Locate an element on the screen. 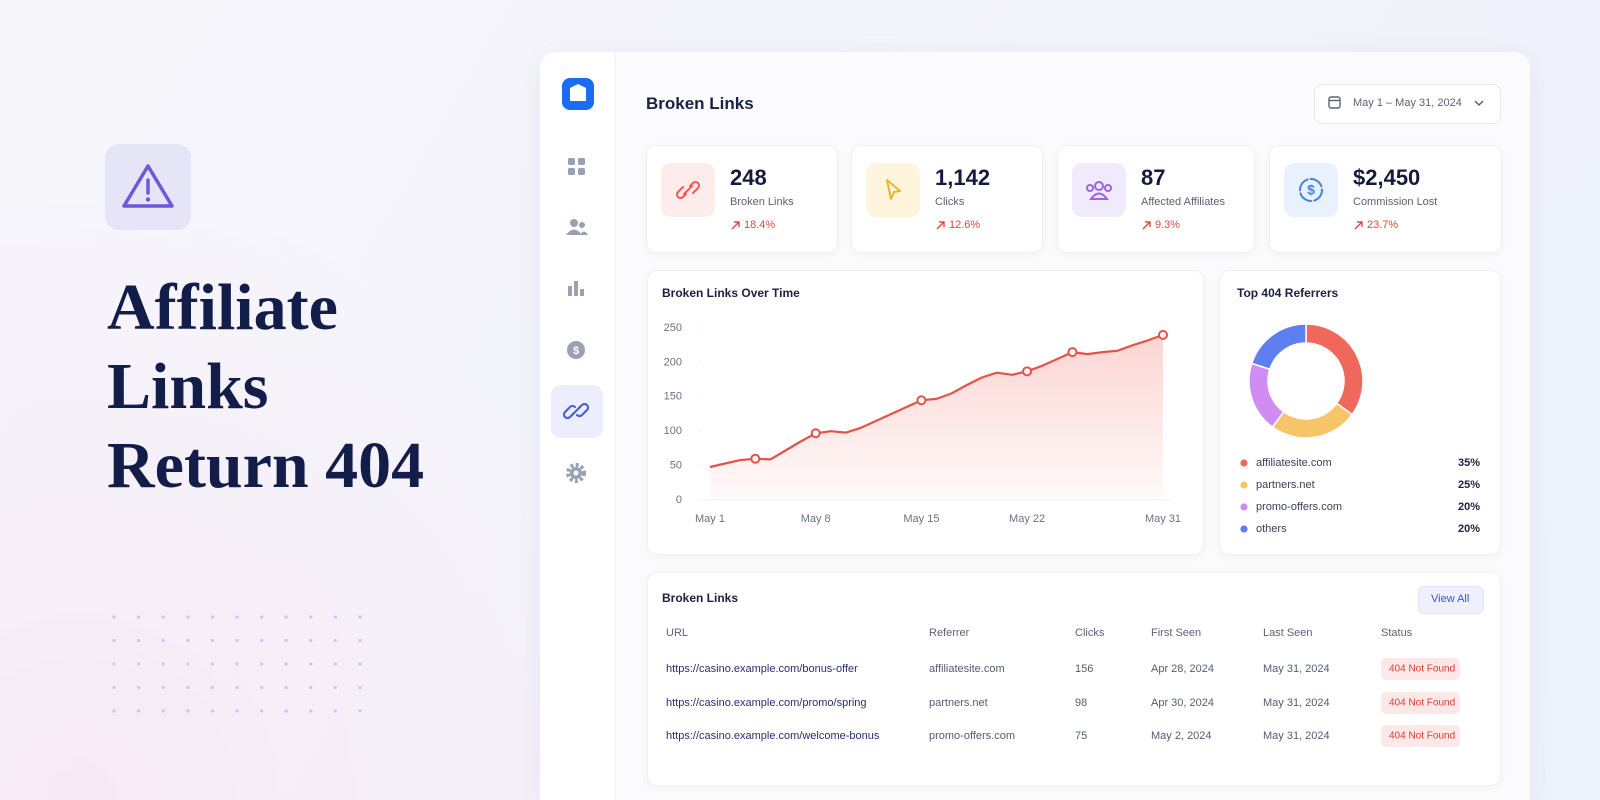 Image resolution: width=1600 pixels, height=800 pixels. kpi-change: 23.7% is located at coordinates (1383, 225).